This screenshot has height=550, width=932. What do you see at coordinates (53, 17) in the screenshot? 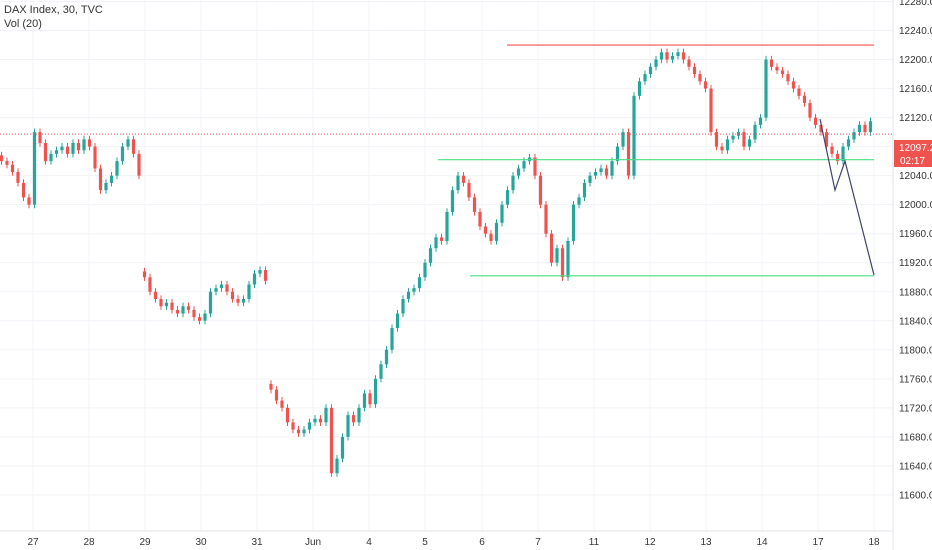
I see `chart-legend: DAX Index, 30, TVC Vol (20)` at bounding box center [53, 17].